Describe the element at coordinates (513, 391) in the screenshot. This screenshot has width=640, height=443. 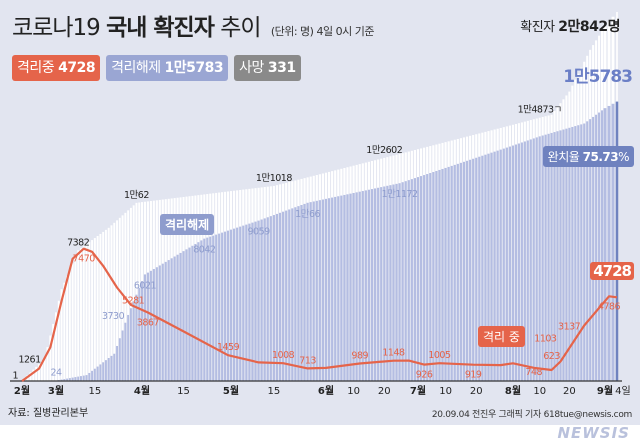
I see `x-tick-label: 8월` at that location.